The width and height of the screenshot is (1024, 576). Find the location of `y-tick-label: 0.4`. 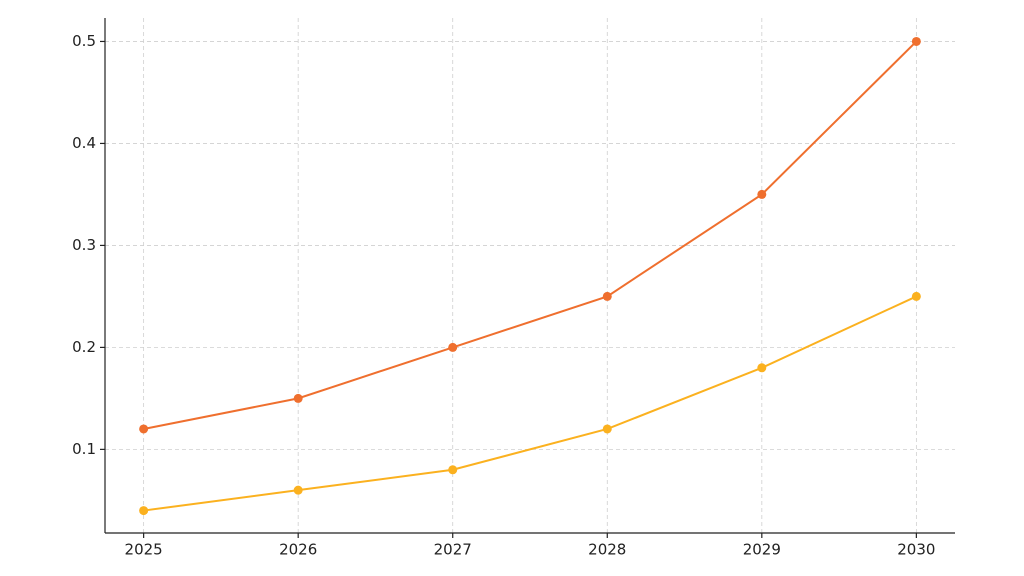

y-tick-label: 0.4 is located at coordinates (84, 143).